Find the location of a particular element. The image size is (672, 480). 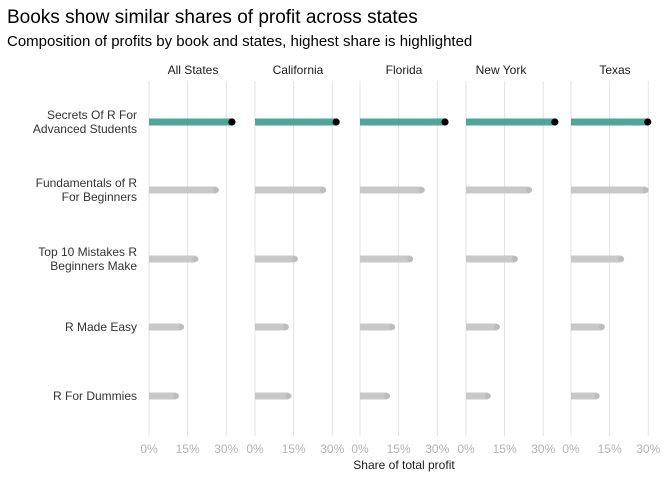

category-label: R For Dummies is located at coordinates (95, 396).